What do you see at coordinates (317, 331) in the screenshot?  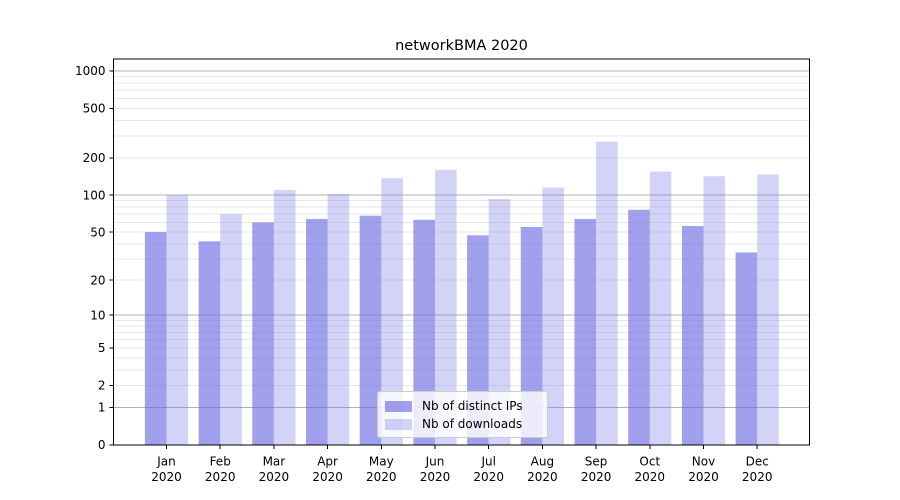 I see `bar-distinct-ips-apr` at bounding box center [317, 331].